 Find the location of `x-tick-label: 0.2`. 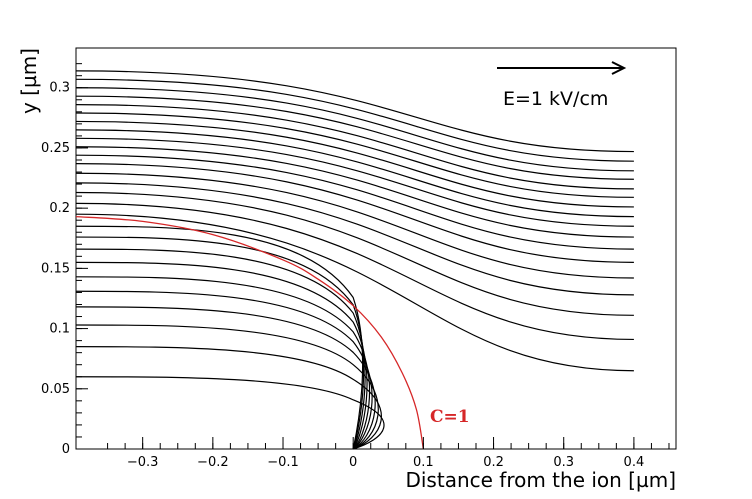

x-tick-label: 0.2 is located at coordinates (493, 462).